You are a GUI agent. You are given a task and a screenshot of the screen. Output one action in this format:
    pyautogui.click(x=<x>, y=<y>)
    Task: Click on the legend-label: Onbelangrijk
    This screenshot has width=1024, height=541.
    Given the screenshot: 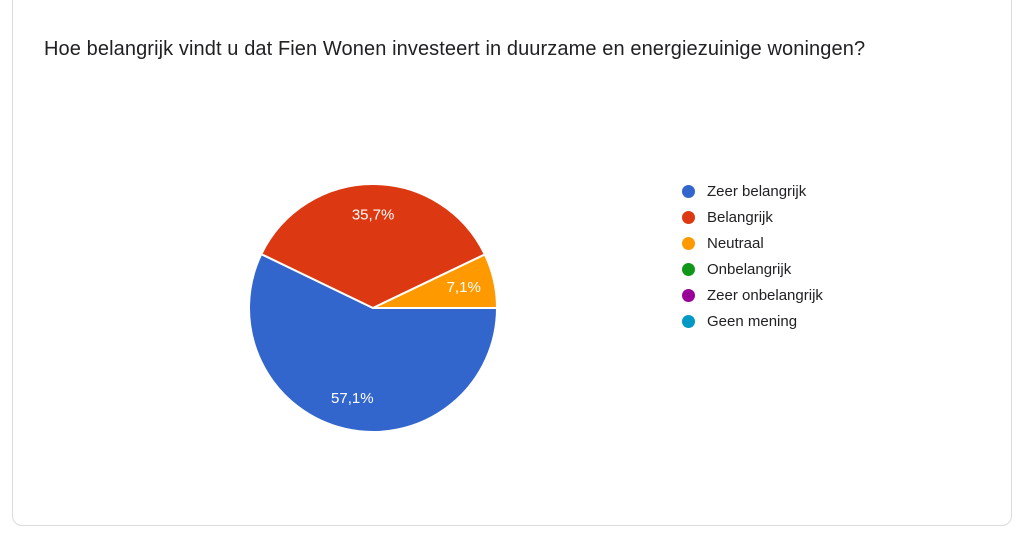 What is the action you would take?
    pyautogui.click(x=749, y=269)
    